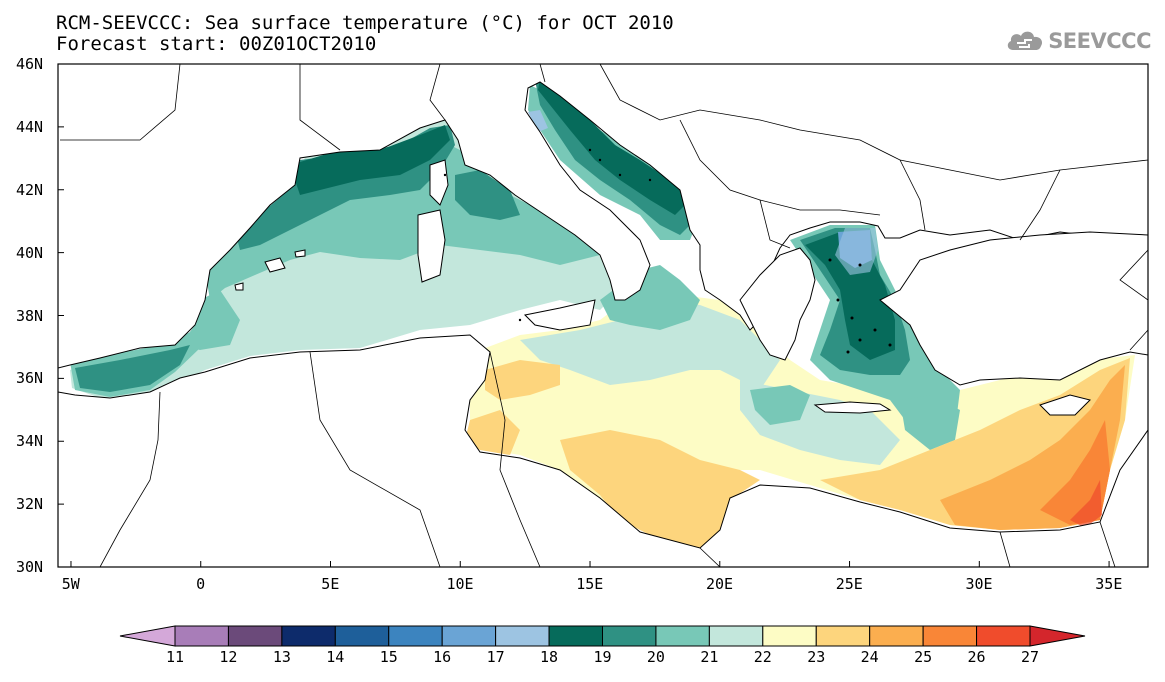 The image size is (1165, 682). I want to click on chart-subtitle: Forecast start: 00Z01OCT2010, so click(216, 44).